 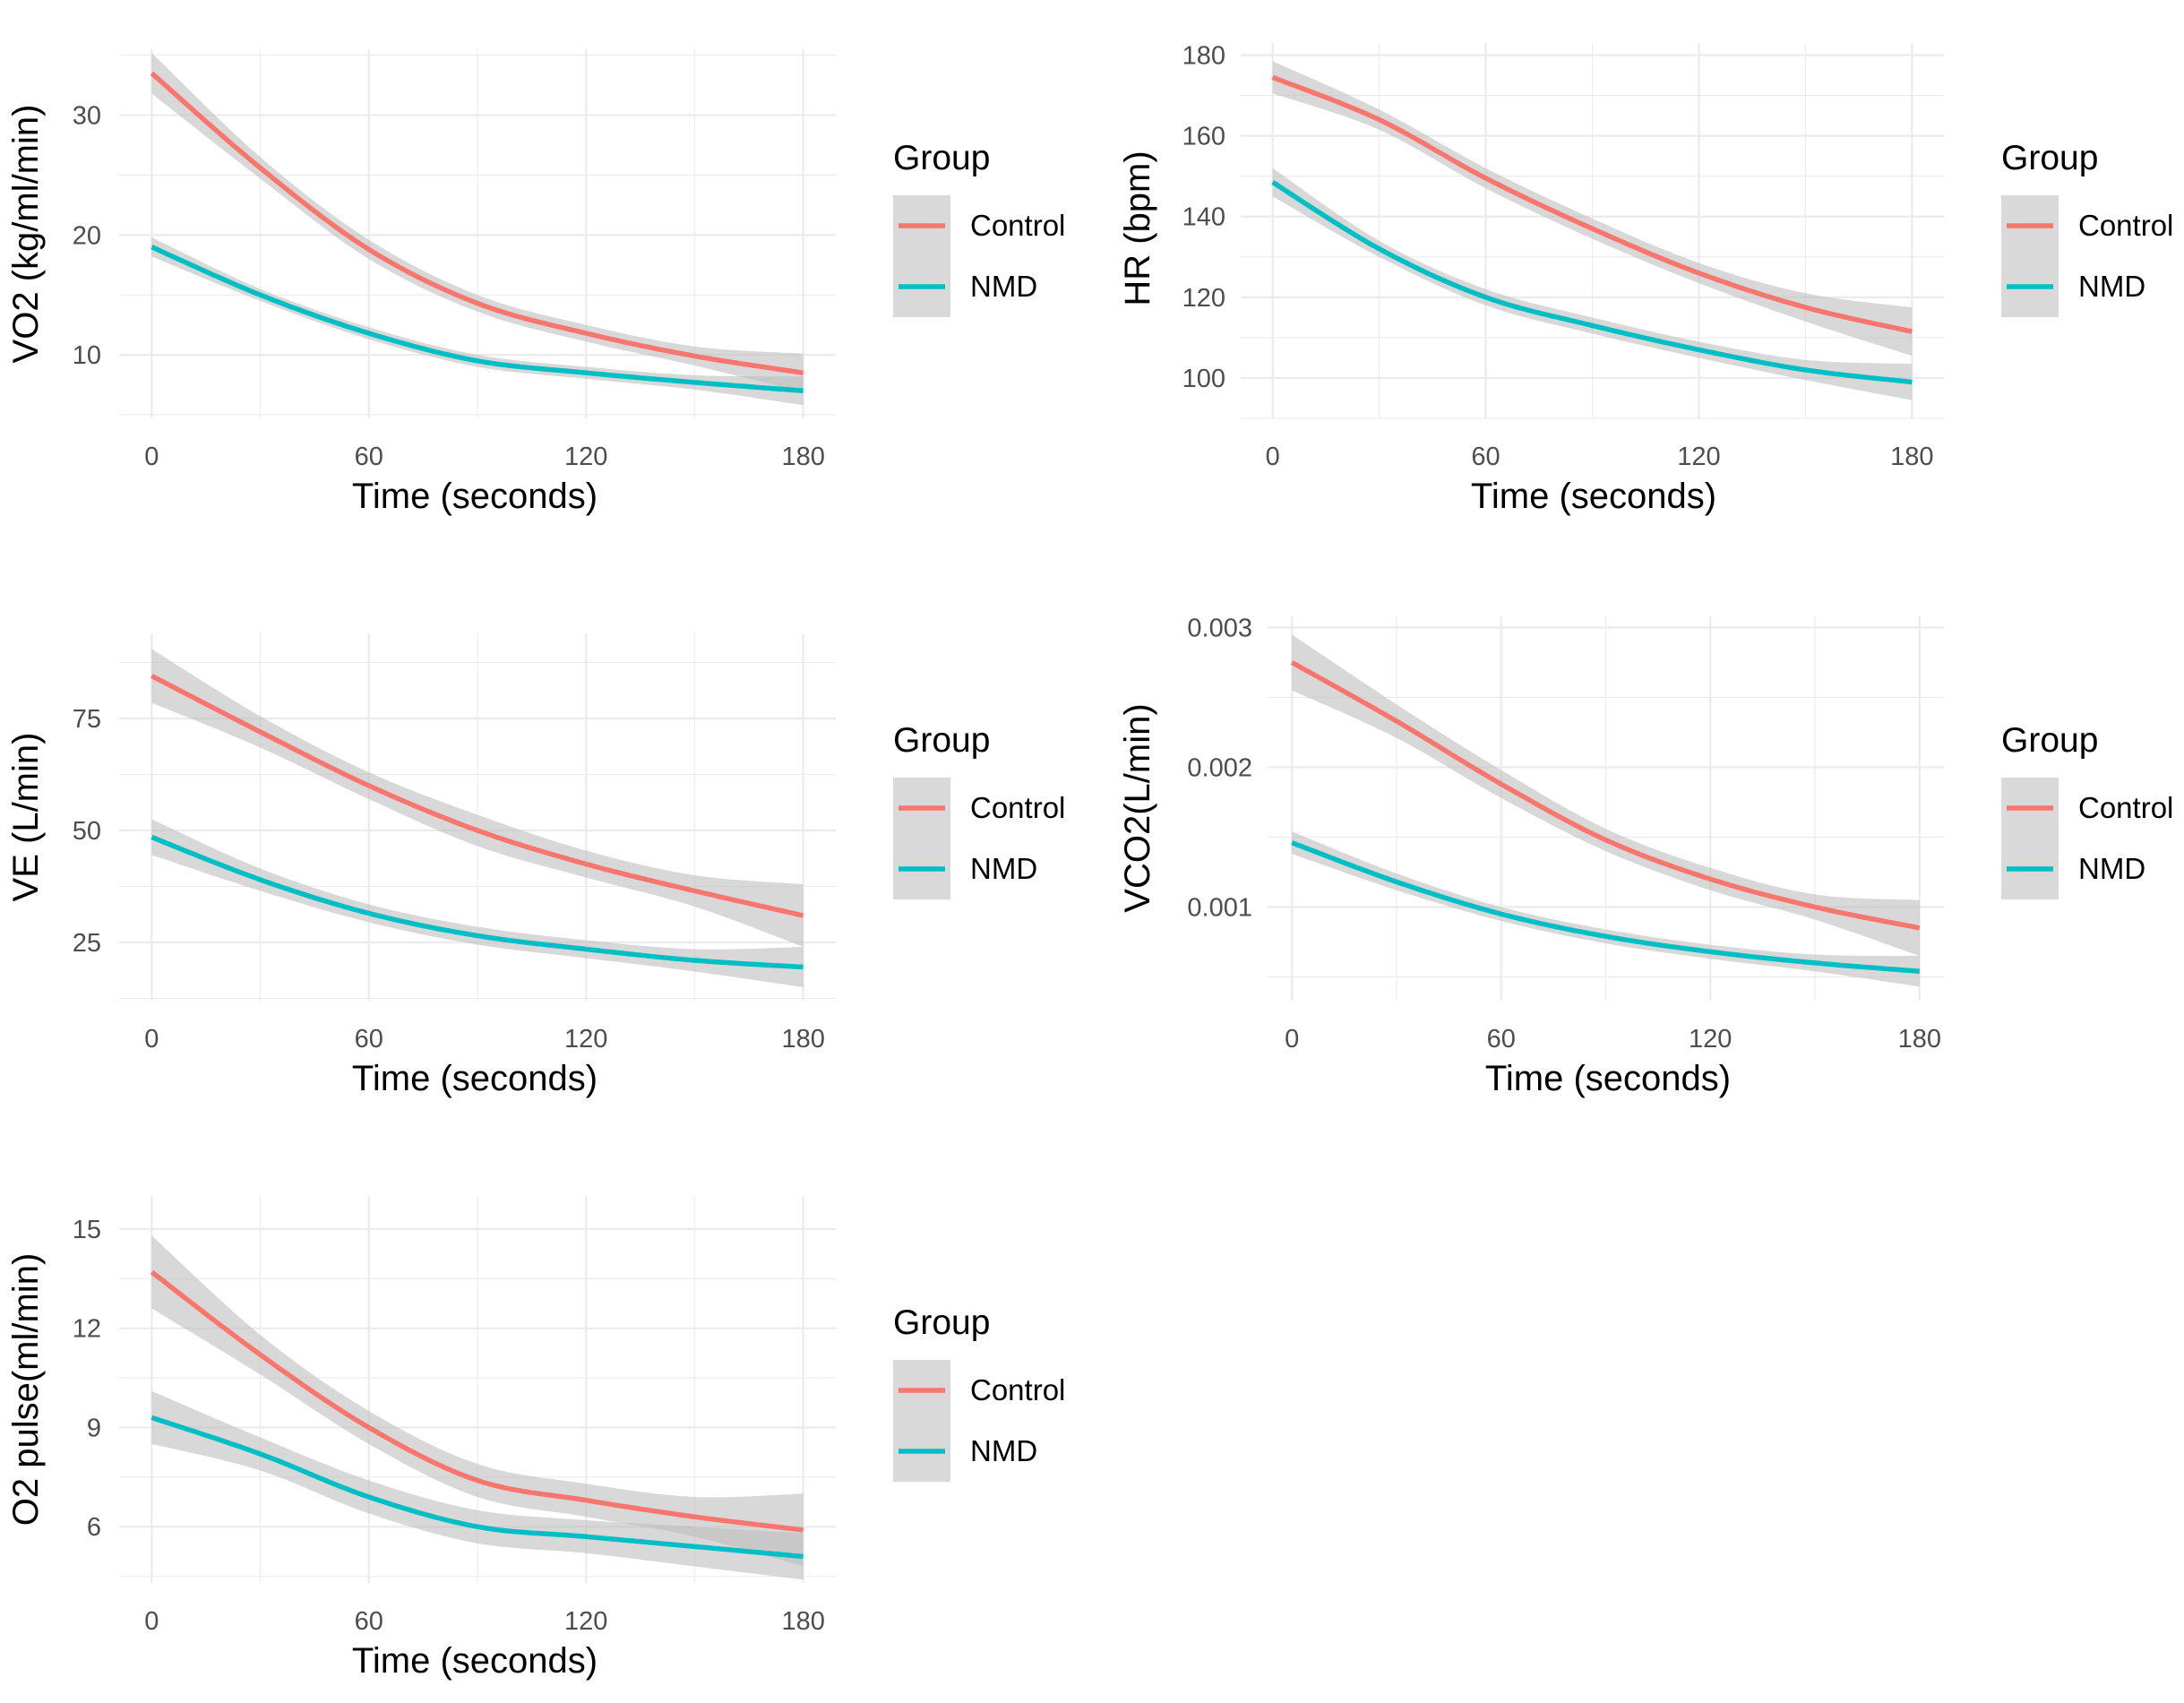 I want to click on ribbon-o2pulse-nmd, so click(x=477, y=1485).